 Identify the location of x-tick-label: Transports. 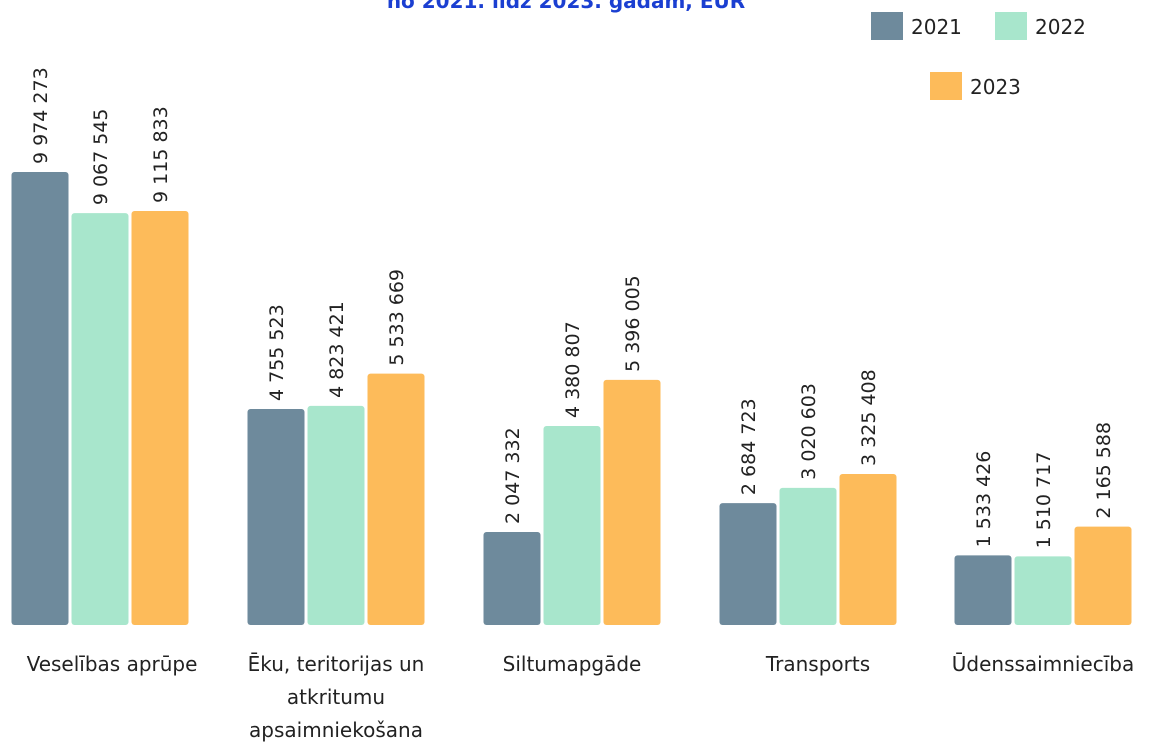
(818, 664).